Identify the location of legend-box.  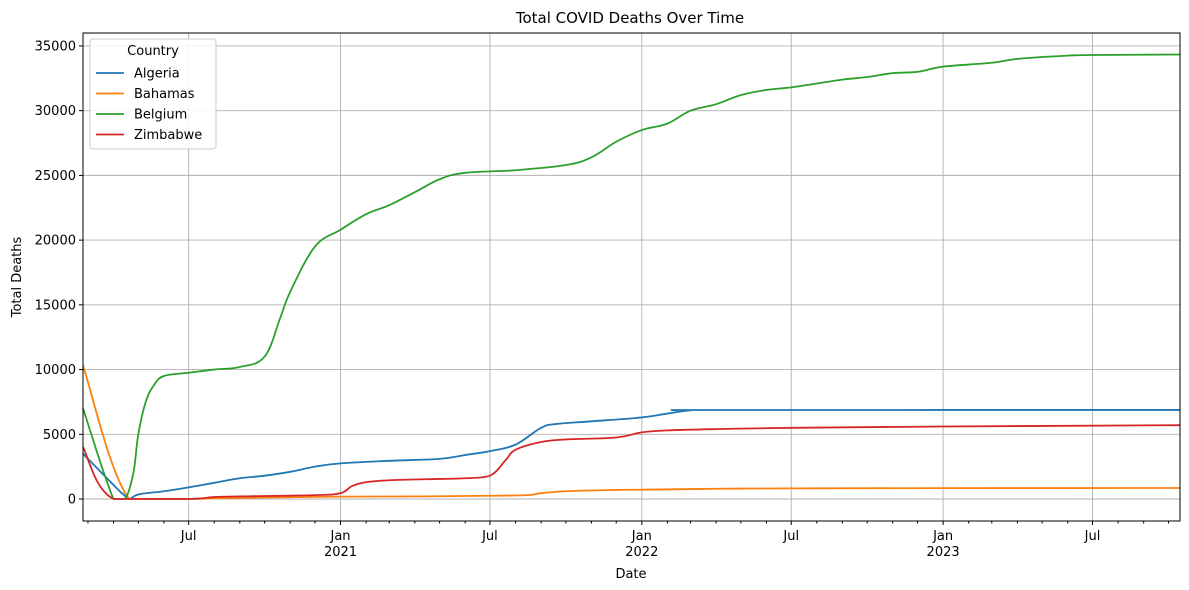
(153, 94).